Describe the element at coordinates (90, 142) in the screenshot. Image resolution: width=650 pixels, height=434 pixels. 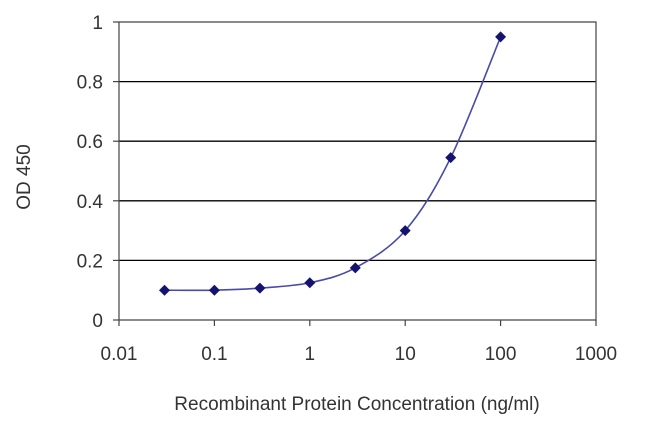
I see `y-tick-label: 0.6` at that location.